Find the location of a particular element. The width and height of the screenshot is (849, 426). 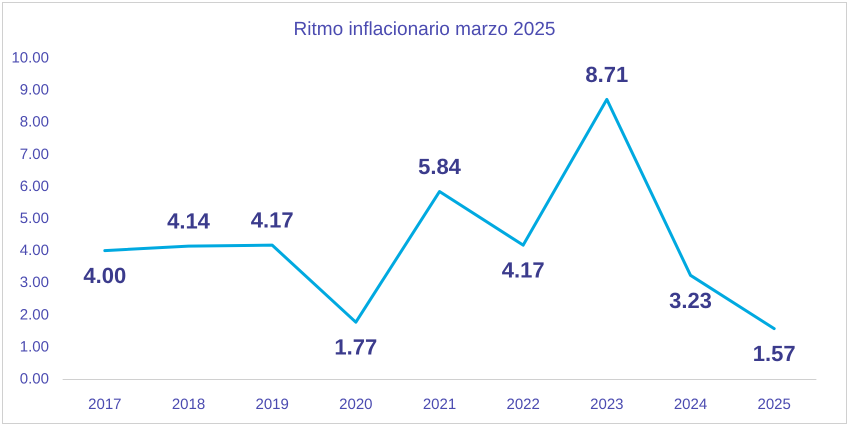

y-tick-label: 9.00 is located at coordinates (34, 90).